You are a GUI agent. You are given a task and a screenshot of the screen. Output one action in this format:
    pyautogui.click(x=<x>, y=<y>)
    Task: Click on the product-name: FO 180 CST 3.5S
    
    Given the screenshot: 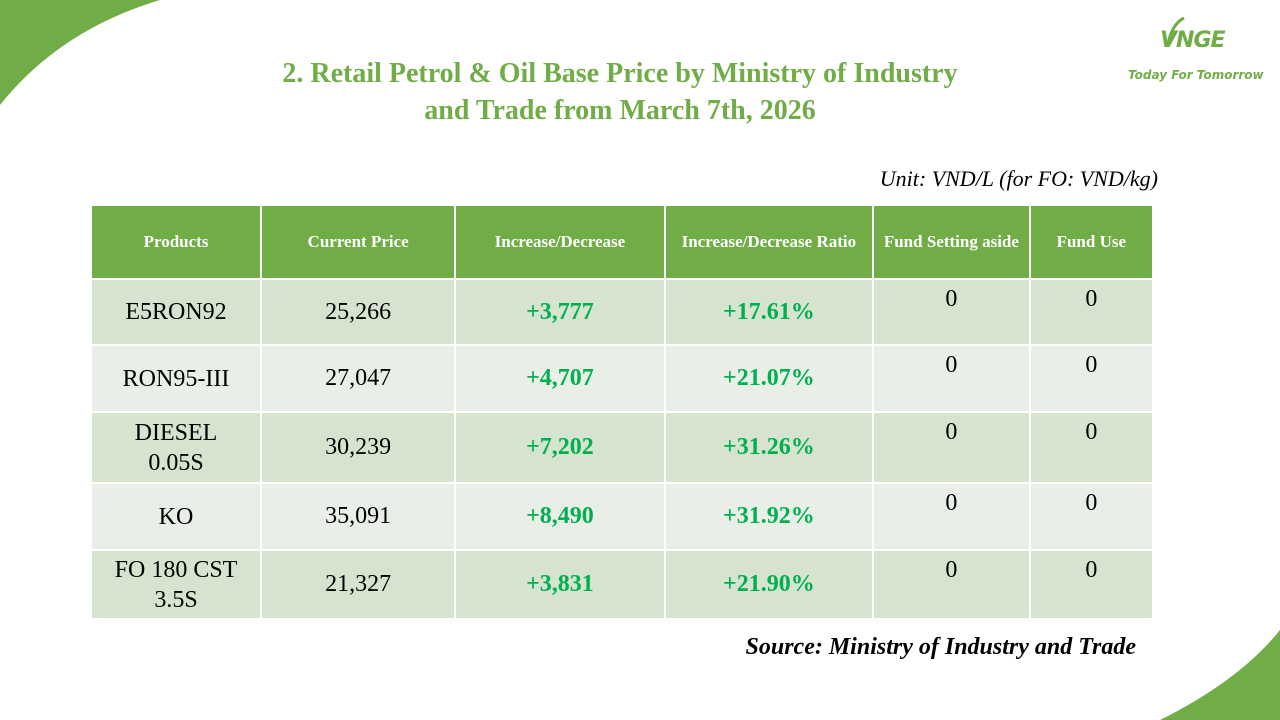 What is the action you would take?
    pyautogui.click(x=176, y=584)
    